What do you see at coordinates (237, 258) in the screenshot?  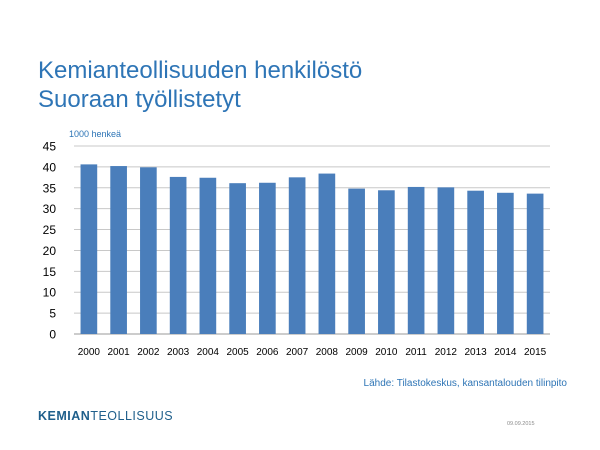 I see `bar-2005` at bounding box center [237, 258].